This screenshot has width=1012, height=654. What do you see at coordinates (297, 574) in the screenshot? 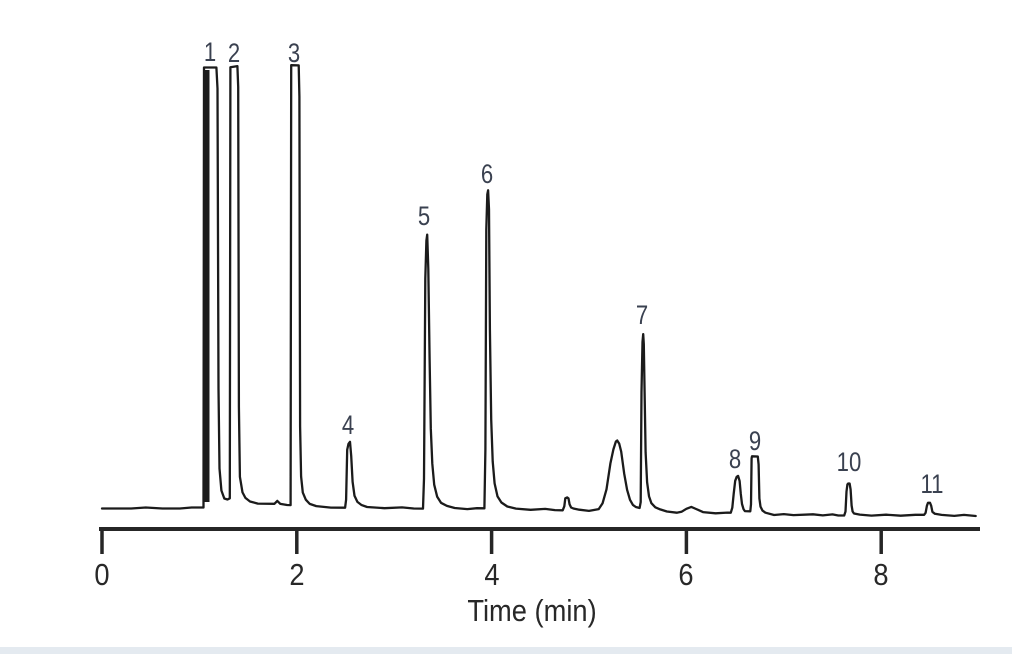
I see `x-tick-label: 2` at bounding box center [297, 574].